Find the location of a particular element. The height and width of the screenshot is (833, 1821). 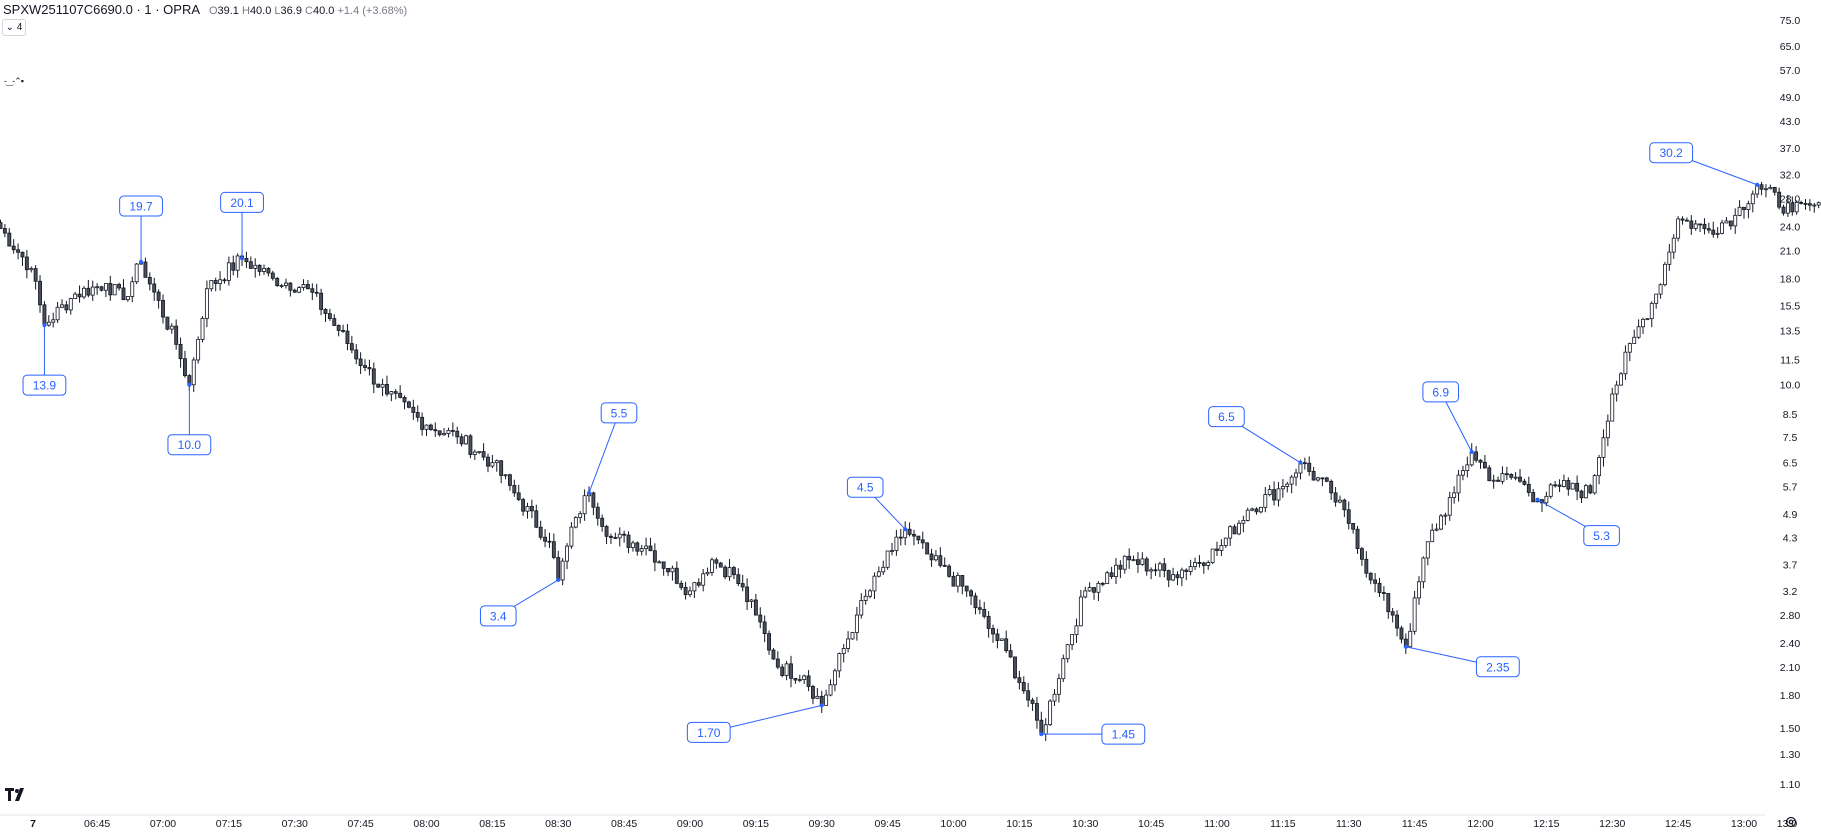

time-tick-label: 10:45 is located at coordinates (1151, 824).